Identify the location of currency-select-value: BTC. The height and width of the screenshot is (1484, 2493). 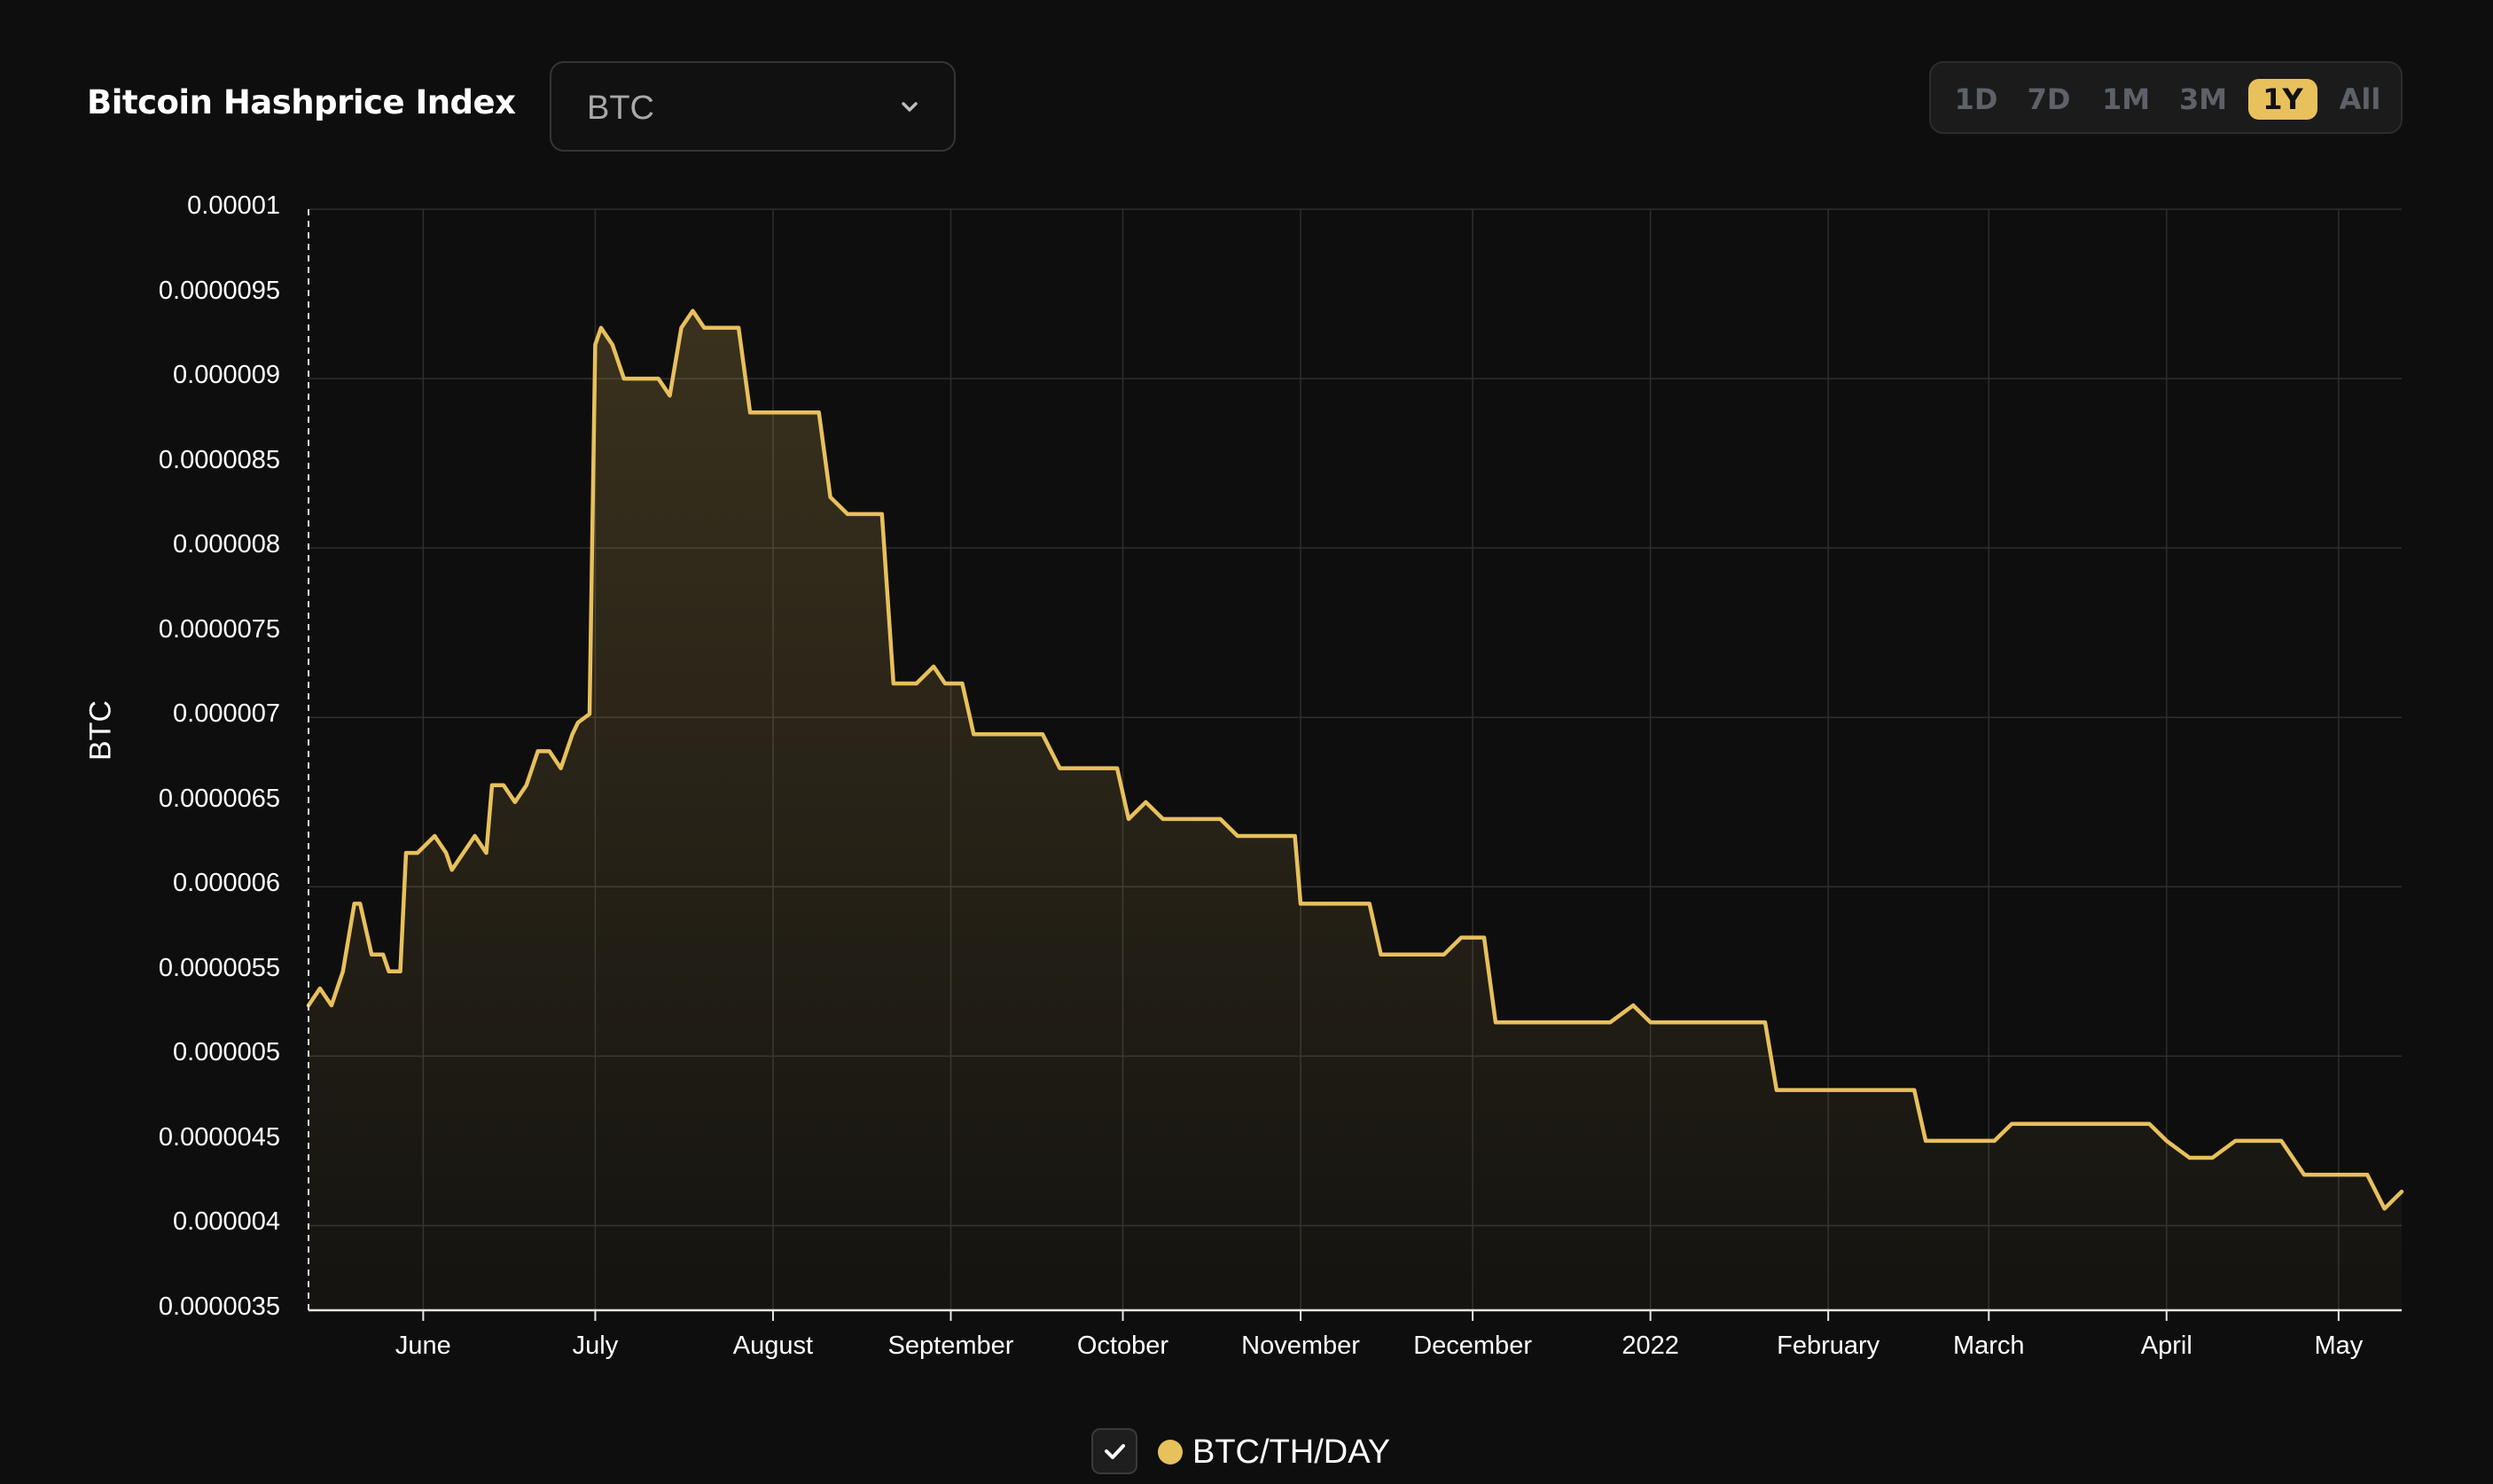
(620, 108).